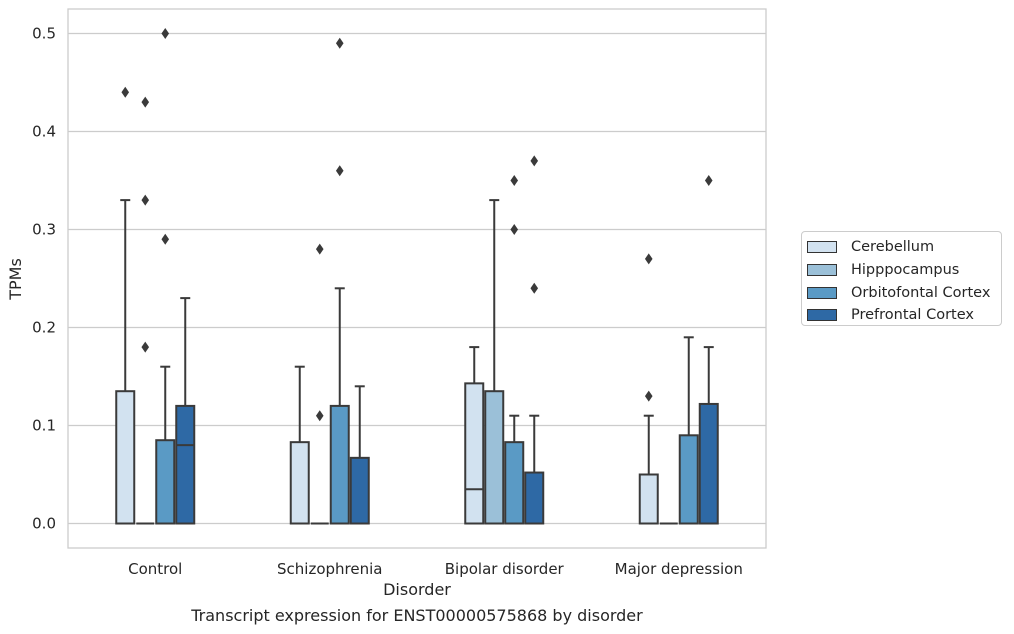 Image resolution: width=1014 pixels, height=634 pixels. What do you see at coordinates (679, 569) in the screenshot?
I see `x-tick-label: Major depression` at bounding box center [679, 569].